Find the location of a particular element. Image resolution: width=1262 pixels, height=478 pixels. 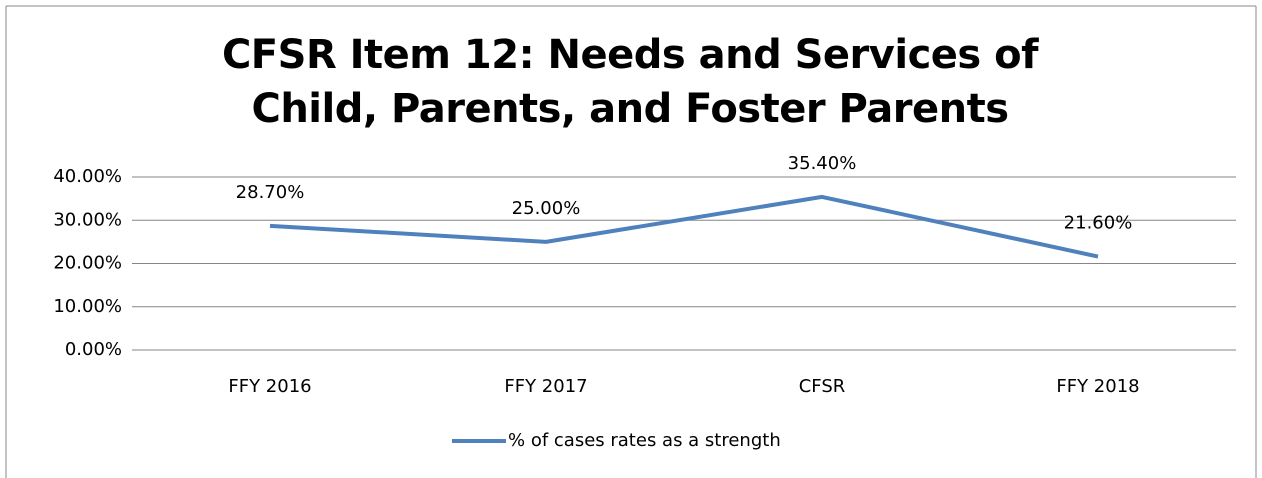

data-label: 28.70% is located at coordinates (270, 192).